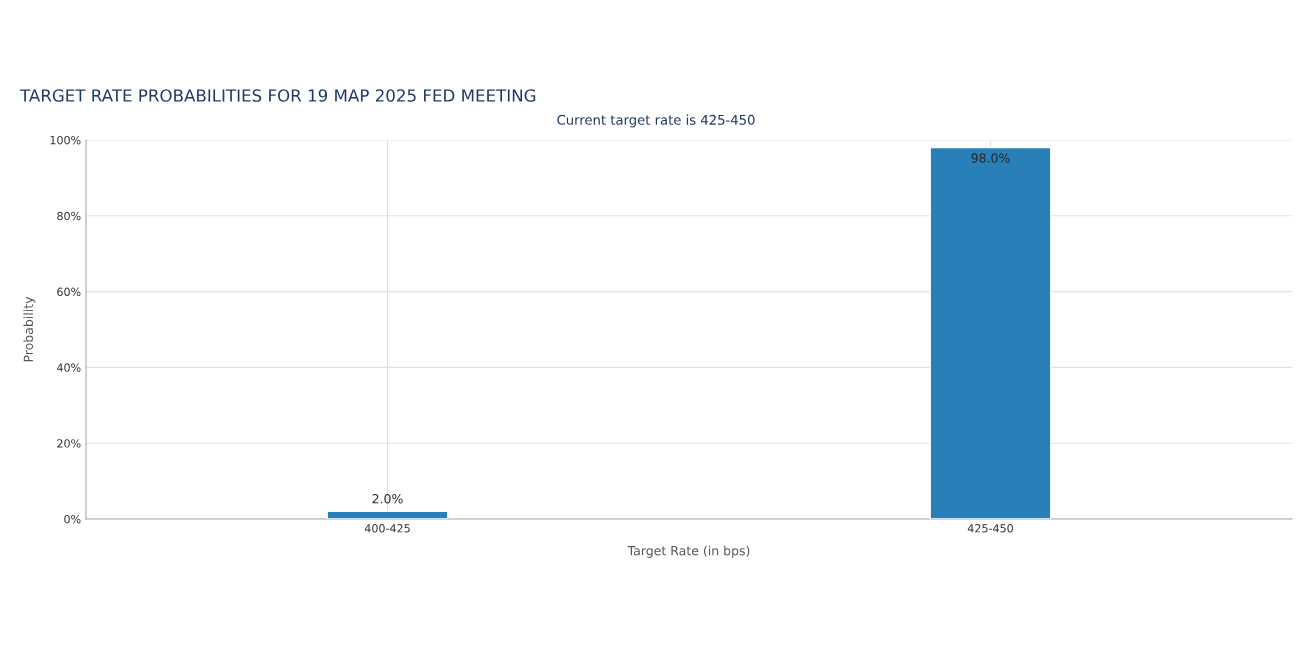 The width and height of the screenshot is (1312, 650). I want to click on x-tick-label: 400-425, so click(387, 528).